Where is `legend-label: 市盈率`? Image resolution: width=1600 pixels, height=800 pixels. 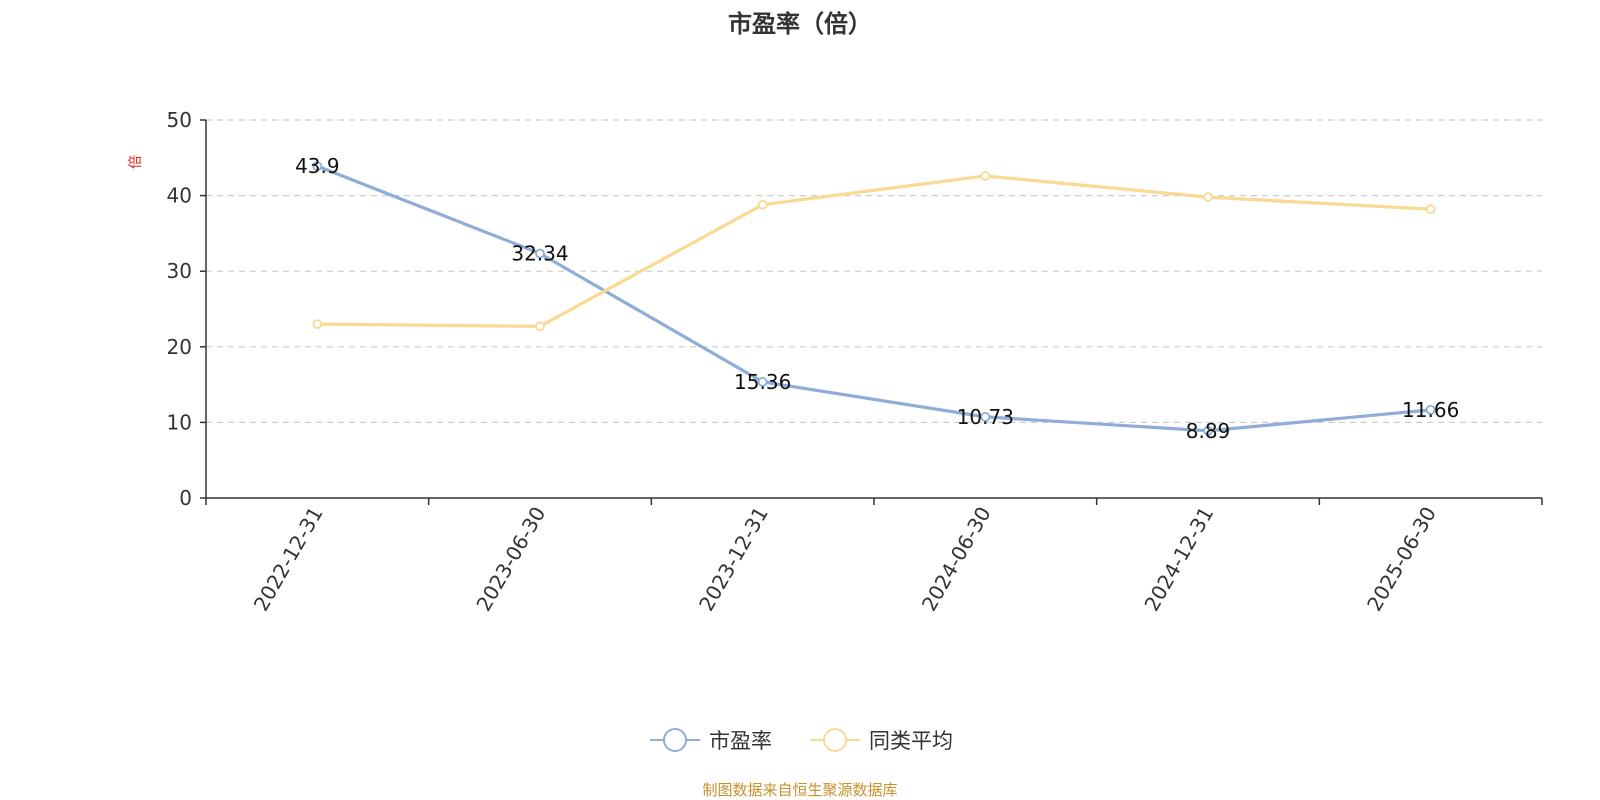
legend-label: 市盈率 is located at coordinates (740, 741).